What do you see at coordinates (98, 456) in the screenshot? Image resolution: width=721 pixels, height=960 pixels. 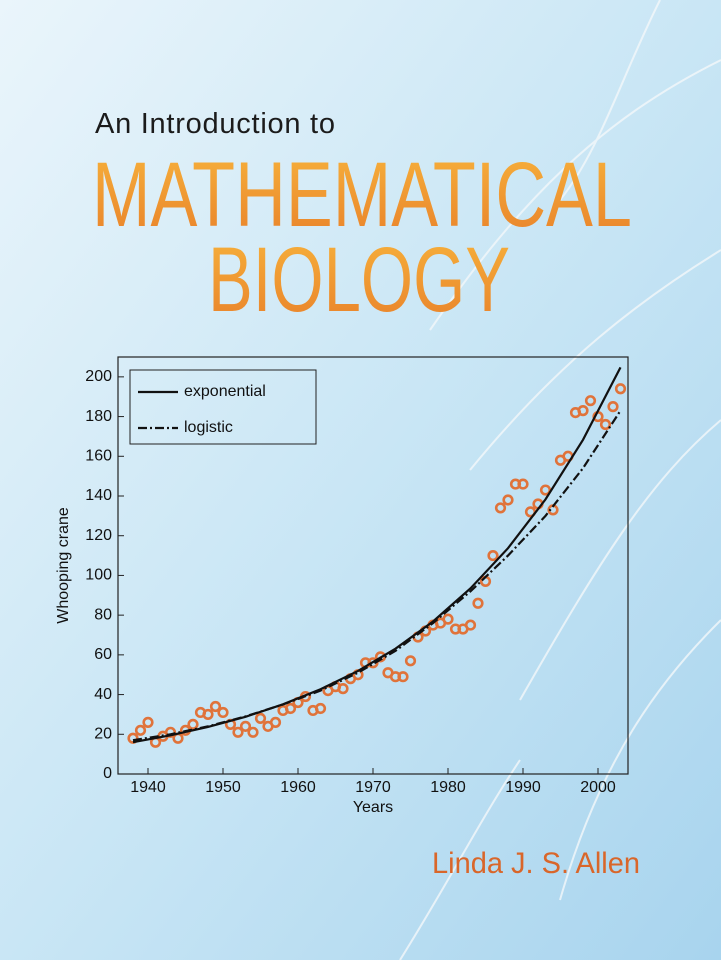 I see `y-tick-label: 160` at bounding box center [98, 456].